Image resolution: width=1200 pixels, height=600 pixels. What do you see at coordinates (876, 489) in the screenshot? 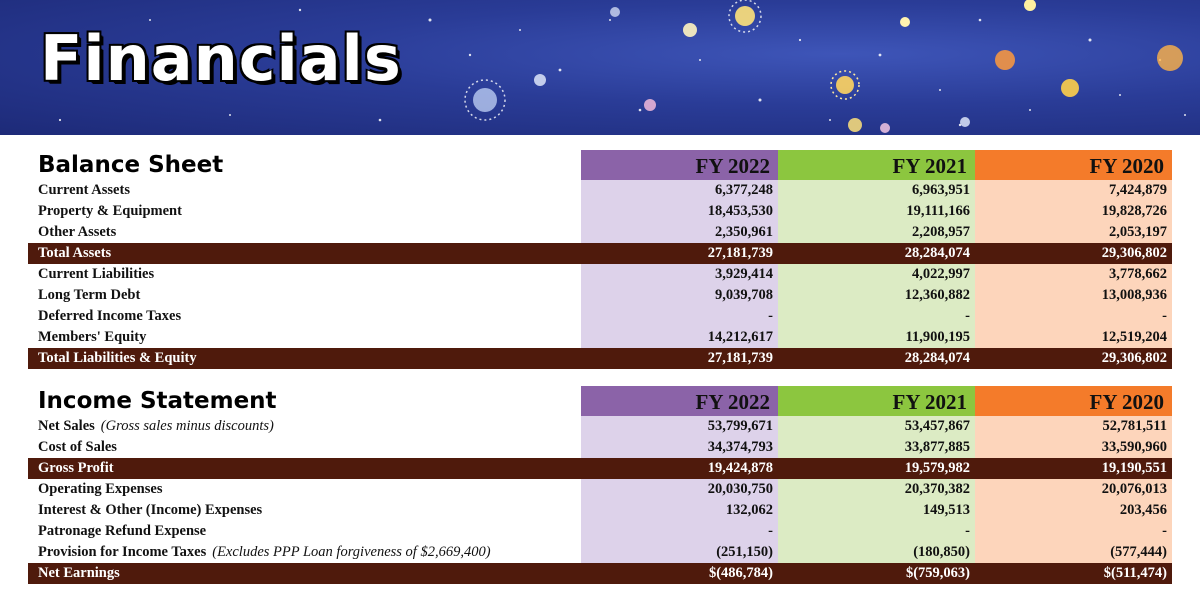
I see `value-cell-fy2021: 20,370,382` at bounding box center [876, 489].